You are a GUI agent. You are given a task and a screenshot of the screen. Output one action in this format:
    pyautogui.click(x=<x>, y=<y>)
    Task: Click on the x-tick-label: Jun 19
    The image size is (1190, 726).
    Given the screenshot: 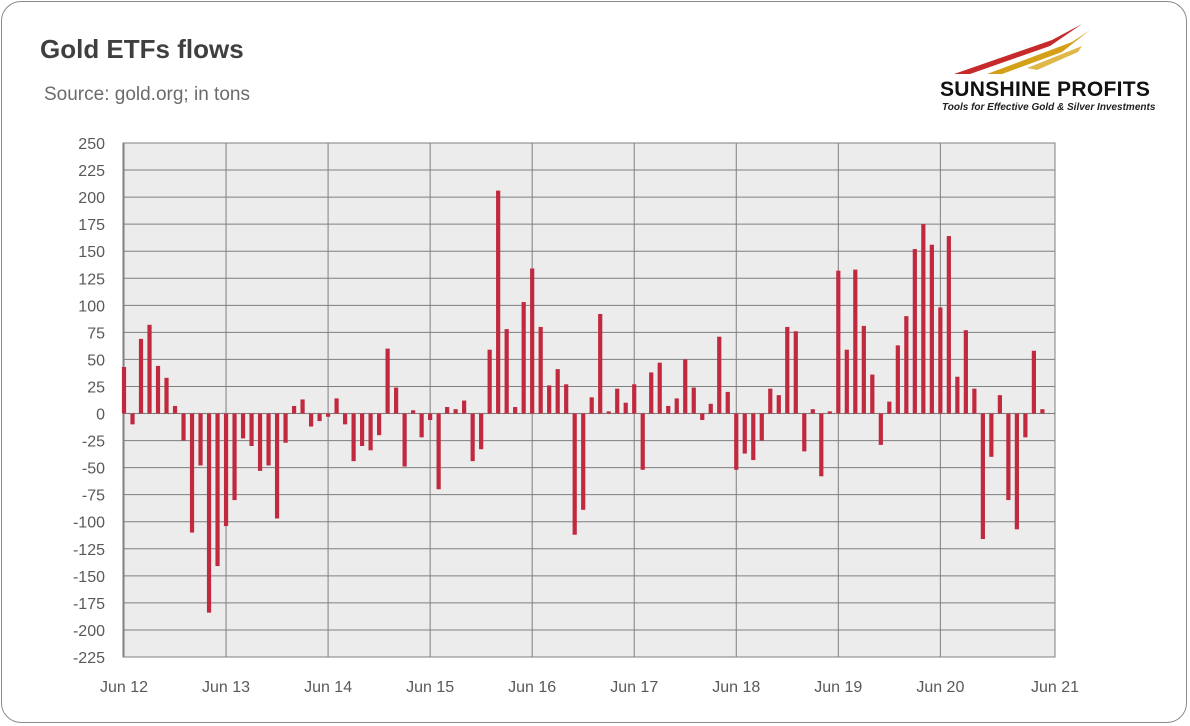 What is the action you would take?
    pyautogui.click(x=838, y=687)
    